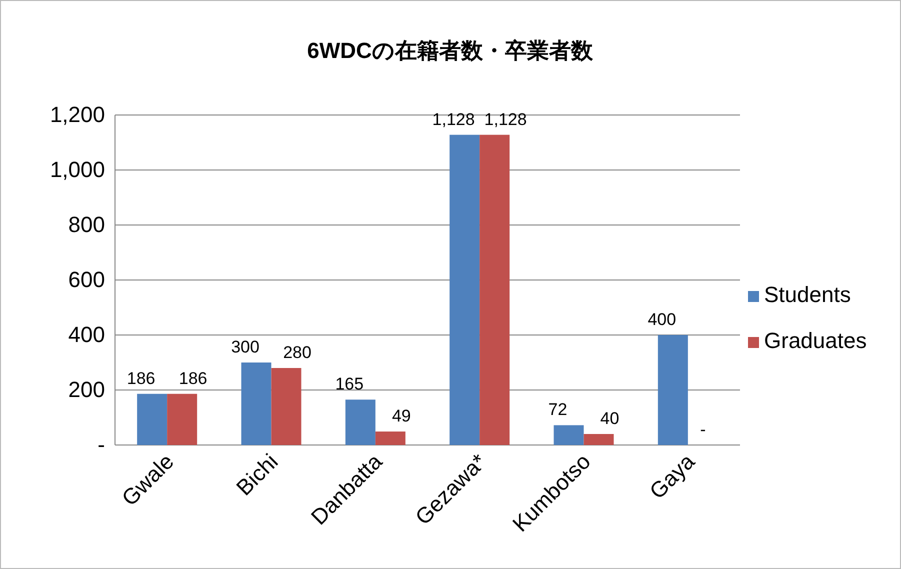  Describe the element at coordinates (450, 50) in the screenshot. I see `chart-title: 6WDCの在籍者数・卒業者数` at that location.